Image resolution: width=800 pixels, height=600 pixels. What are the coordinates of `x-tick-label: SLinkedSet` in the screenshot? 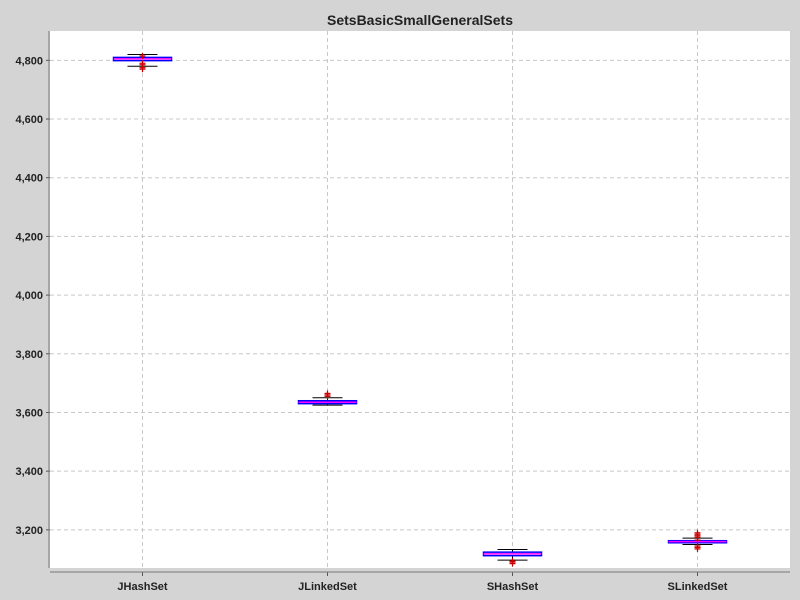 It's located at (698, 587).